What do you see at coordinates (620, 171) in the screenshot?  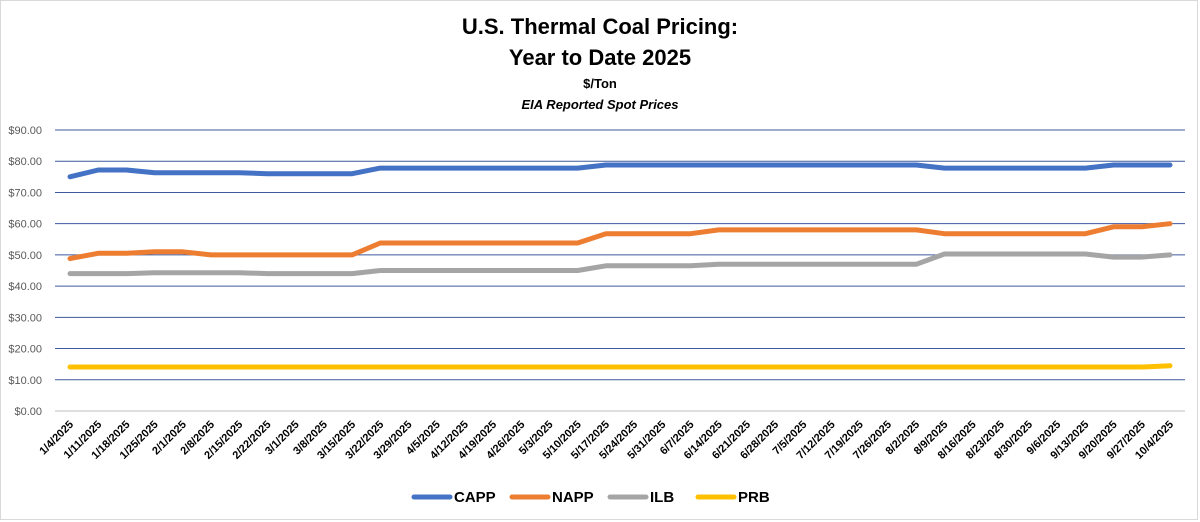 I see `series-line-capp` at bounding box center [620, 171].